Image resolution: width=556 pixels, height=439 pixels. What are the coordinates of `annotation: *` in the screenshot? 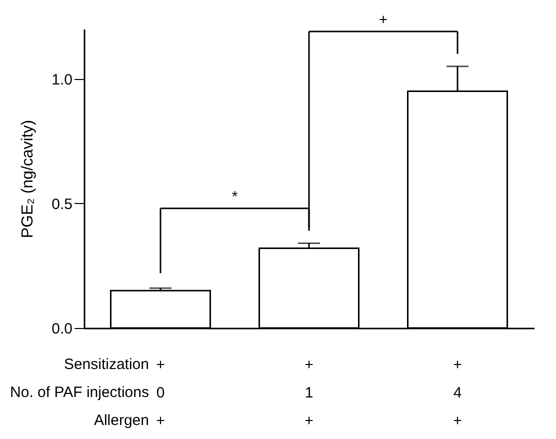 It's located at (235, 197).